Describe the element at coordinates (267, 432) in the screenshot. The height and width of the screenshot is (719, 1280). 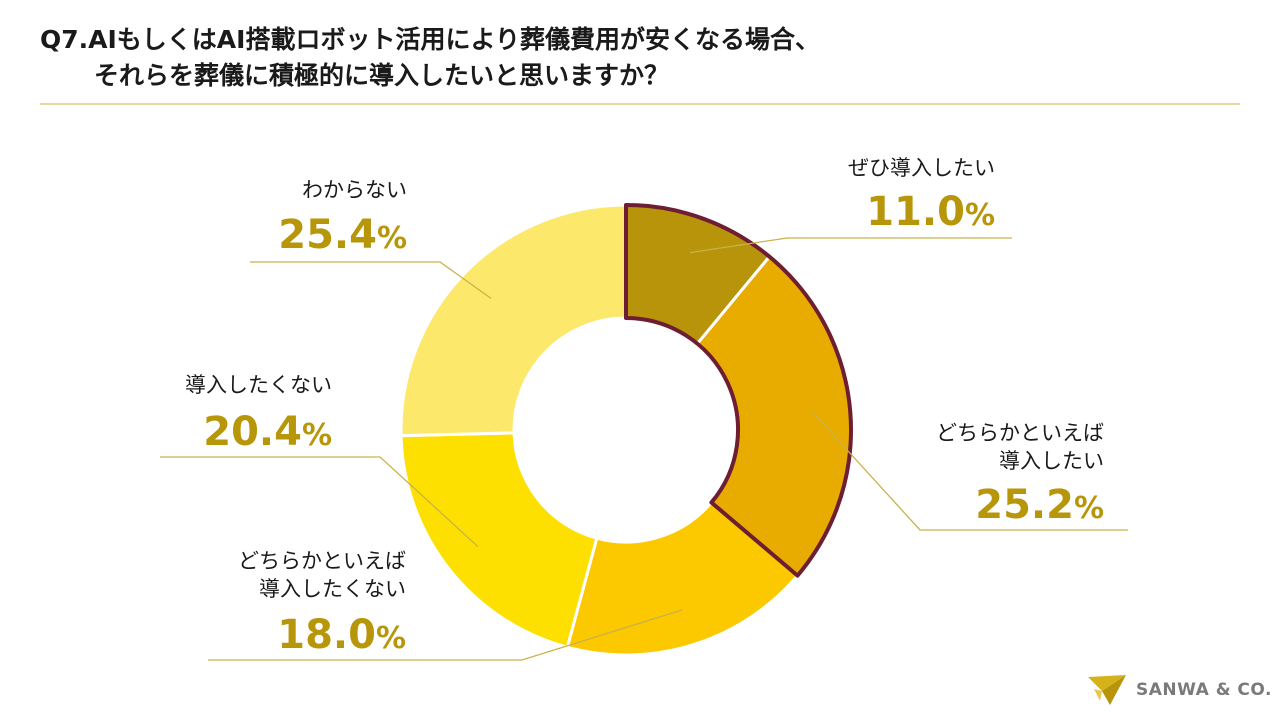
I see `slice-value: 20.4%` at that location.